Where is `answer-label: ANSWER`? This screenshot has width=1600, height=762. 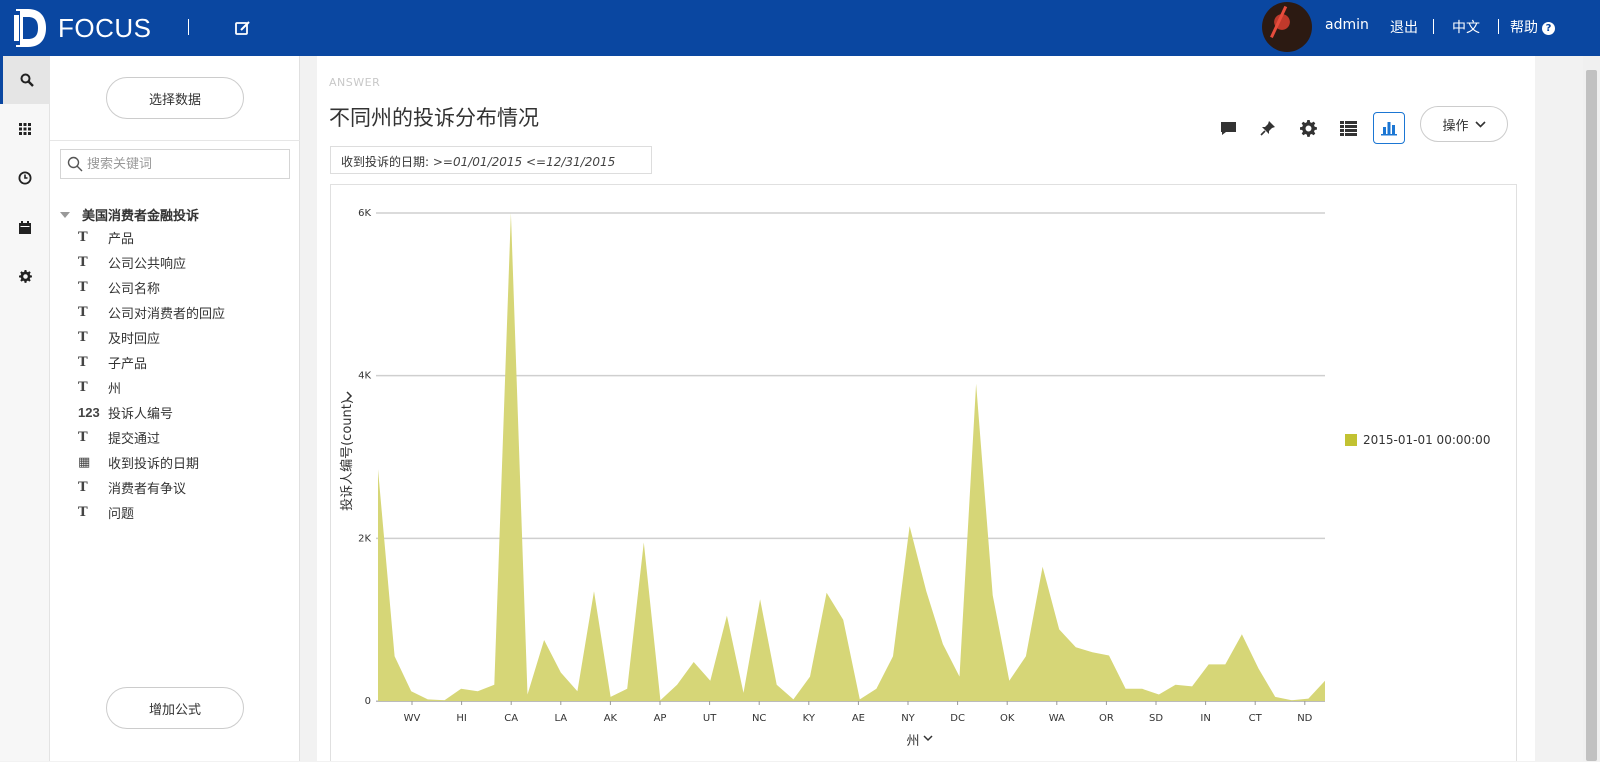
answer-label: ANSWER is located at coordinates (355, 82).